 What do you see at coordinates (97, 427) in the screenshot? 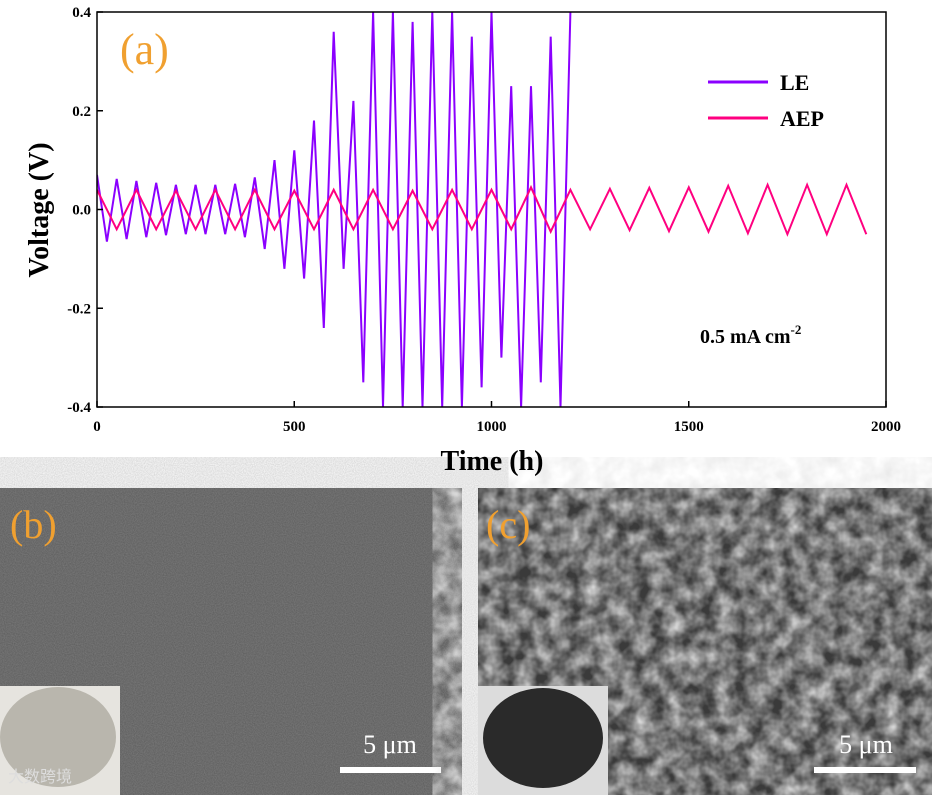
I see `x-tick-label: 0` at bounding box center [97, 427].